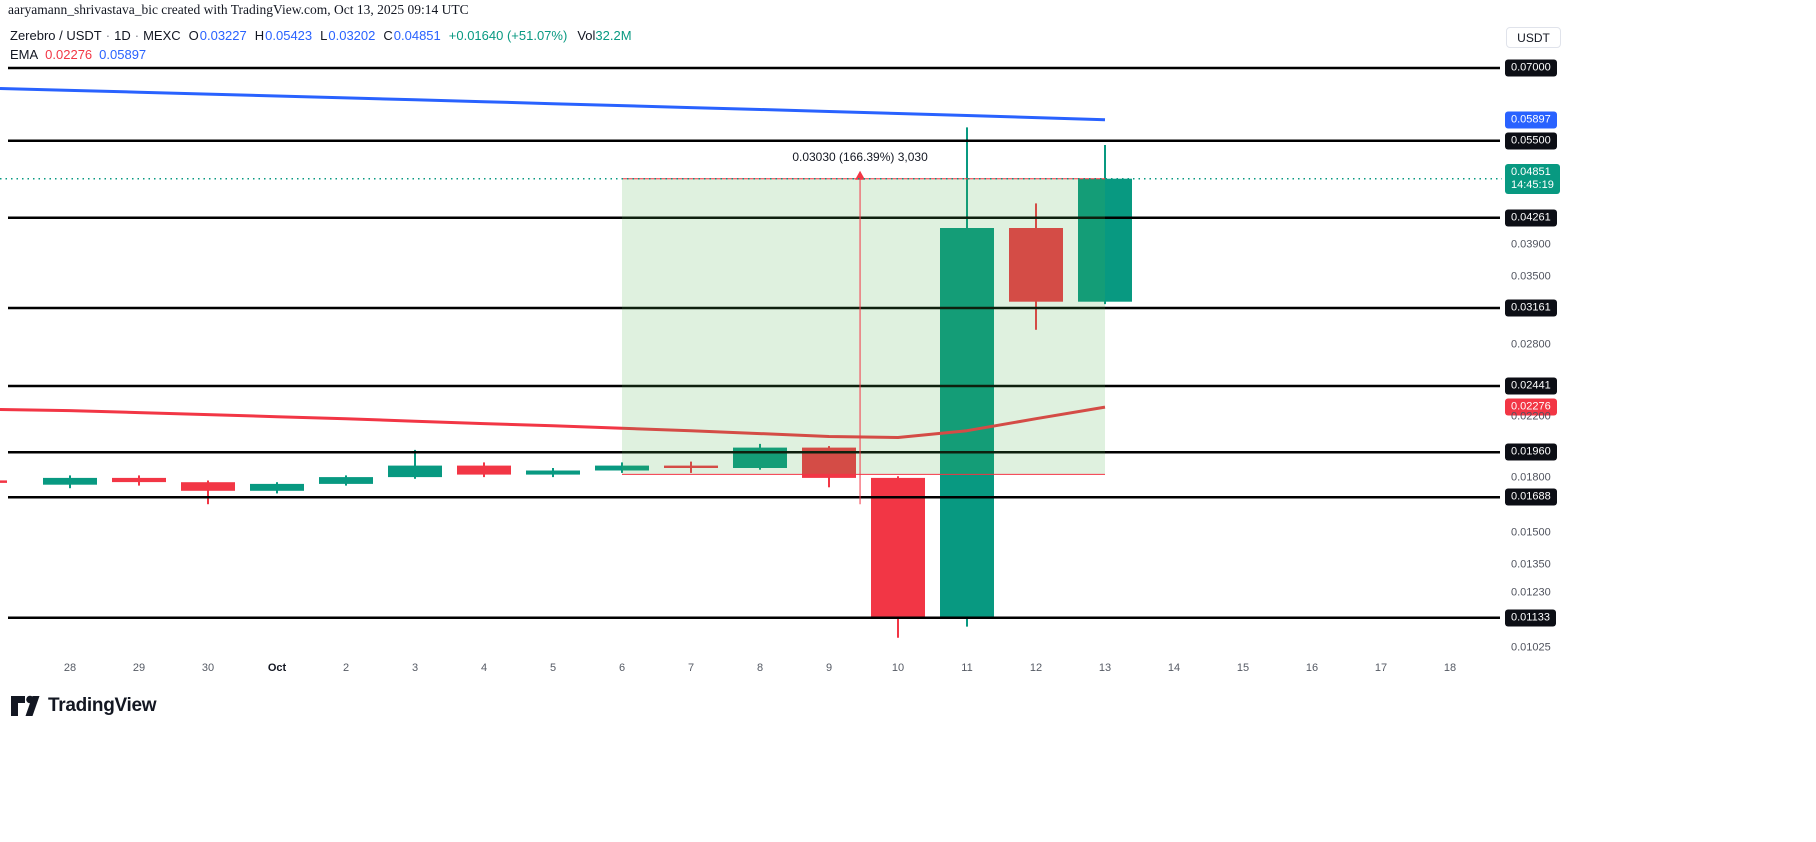 This screenshot has height=842, width=1816. What do you see at coordinates (1243, 668) in the screenshot?
I see `time-axis-label: 15` at bounding box center [1243, 668].